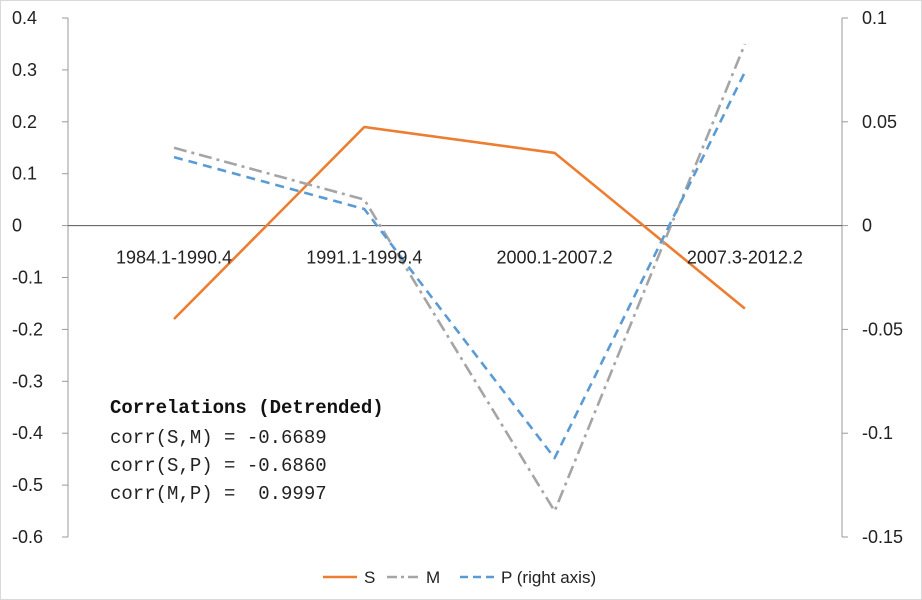 This screenshot has height=600, width=922. I want to click on left-axis-tick-label: 0.2, so click(24, 122).